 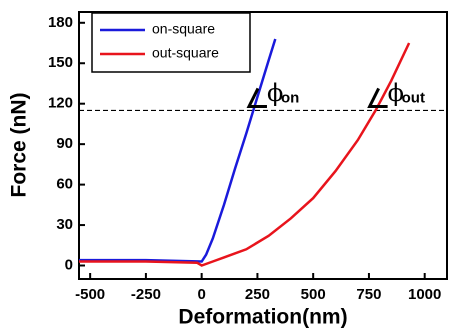 What do you see at coordinates (183, 29) in the screenshot?
I see `legend-label: on-square` at bounding box center [183, 29].